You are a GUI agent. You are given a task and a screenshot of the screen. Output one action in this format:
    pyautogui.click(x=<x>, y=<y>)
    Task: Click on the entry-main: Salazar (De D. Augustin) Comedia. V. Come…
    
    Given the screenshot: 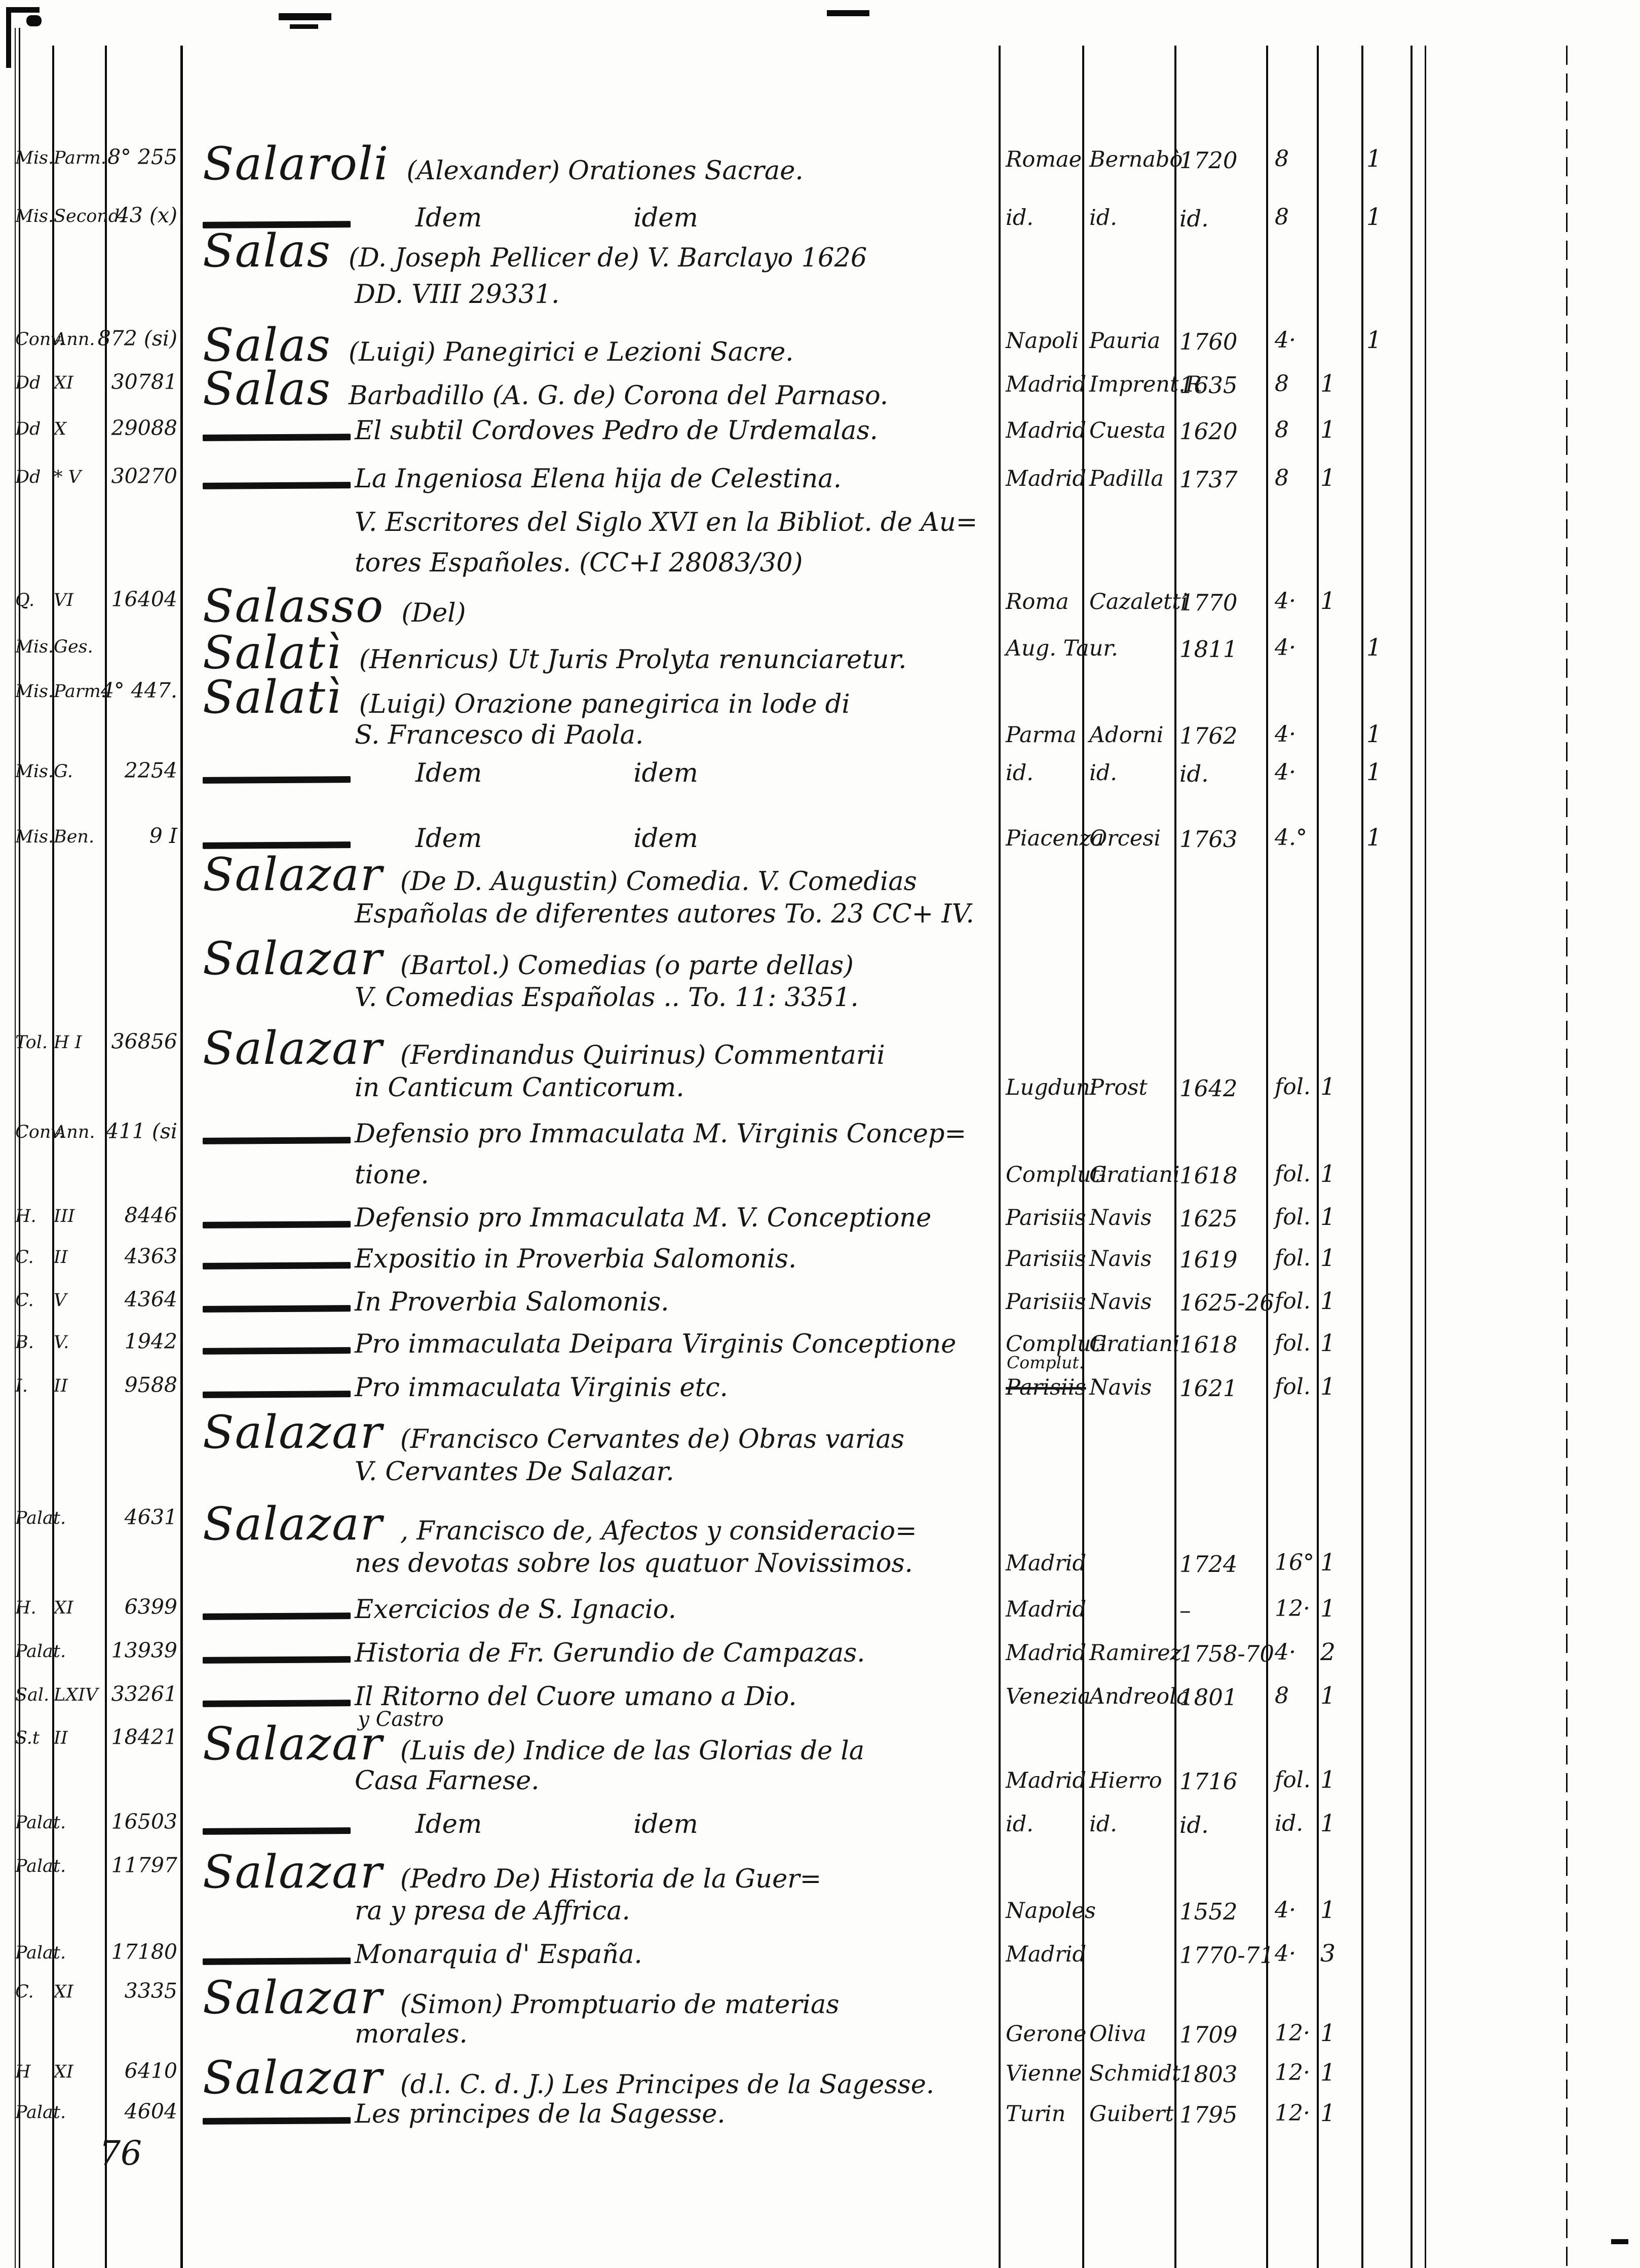 What is the action you would take?
    pyautogui.click(x=560, y=875)
    